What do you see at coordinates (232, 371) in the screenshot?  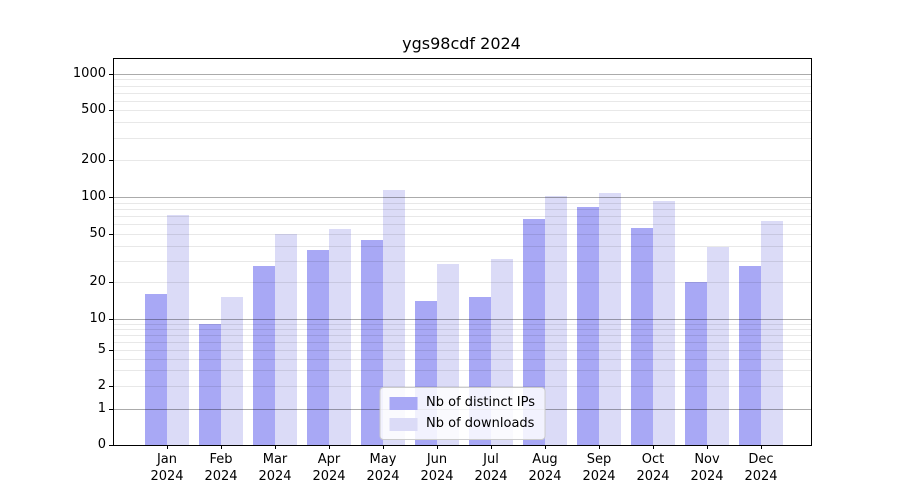 I see `bar-downloads-feb` at bounding box center [232, 371].